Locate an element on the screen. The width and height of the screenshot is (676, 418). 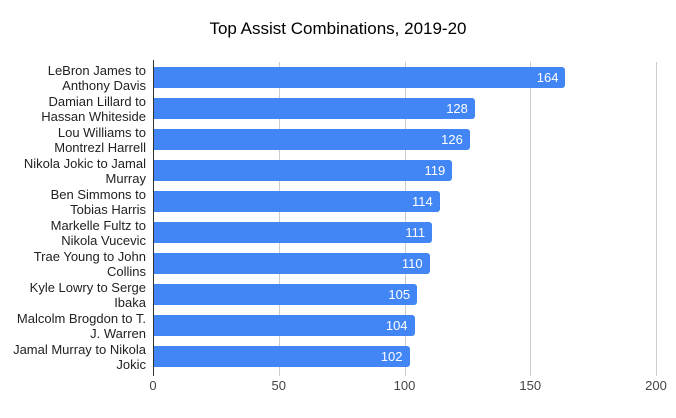
bar-value-label: 114 is located at coordinates (422, 201).